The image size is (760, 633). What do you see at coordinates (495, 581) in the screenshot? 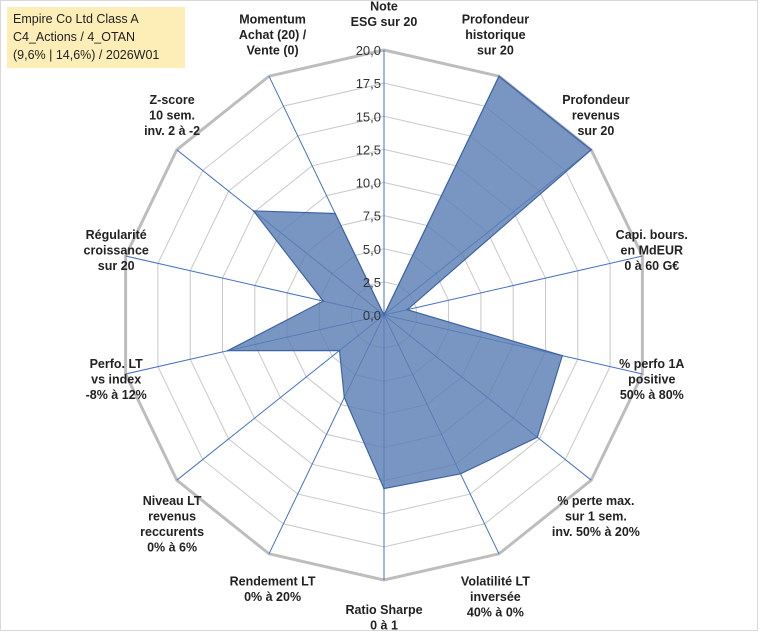
I see `axis-label-6-line-0: Volatilité LT` at bounding box center [495, 581].